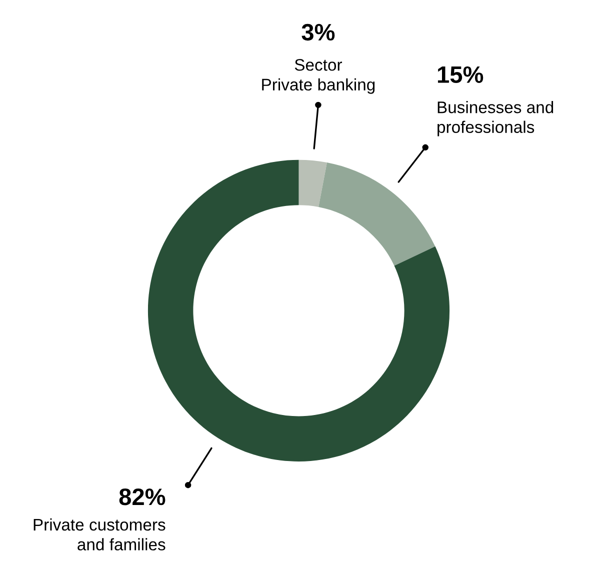 The height and width of the screenshot is (567, 596). Describe the element at coordinates (318, 76) in the screenshot. I see `slice-label: Sector Private banking` at that location.